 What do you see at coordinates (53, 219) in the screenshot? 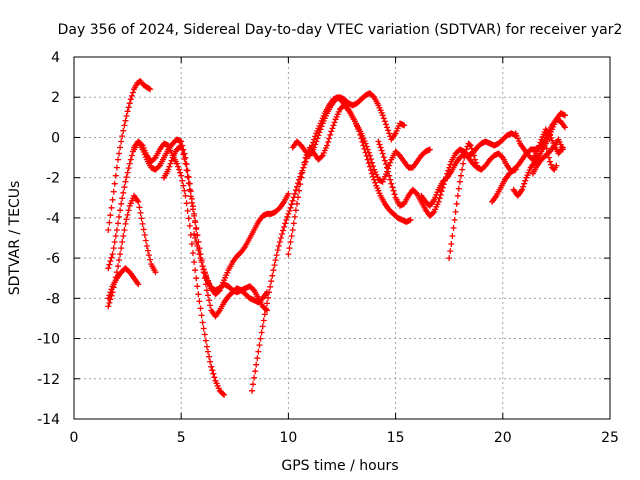
I see `y-tick-label: -4` at bounding box center [53, 219].